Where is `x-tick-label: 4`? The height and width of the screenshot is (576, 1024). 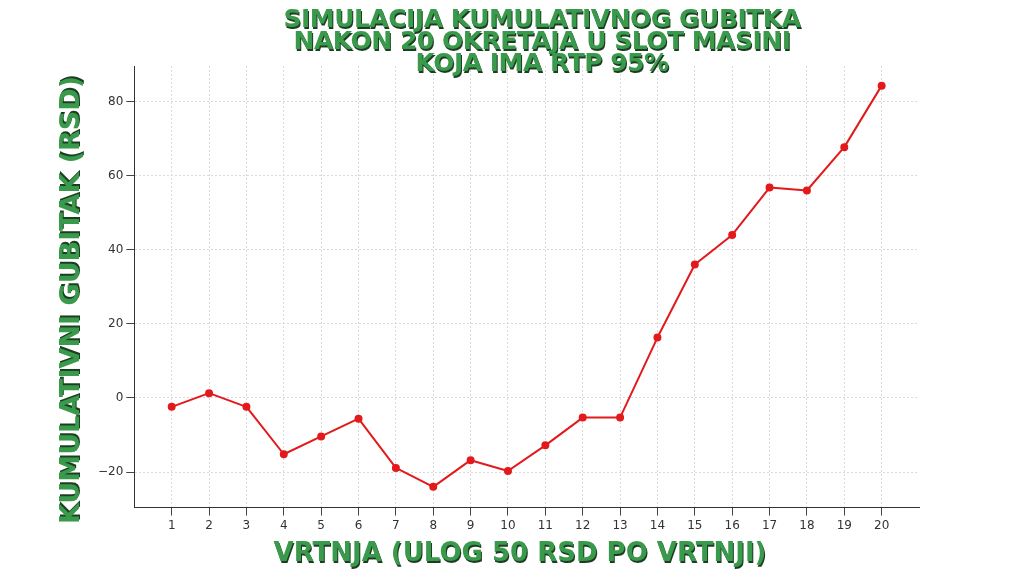 x-tick-label: 4 is located at coordinates (283, 524).